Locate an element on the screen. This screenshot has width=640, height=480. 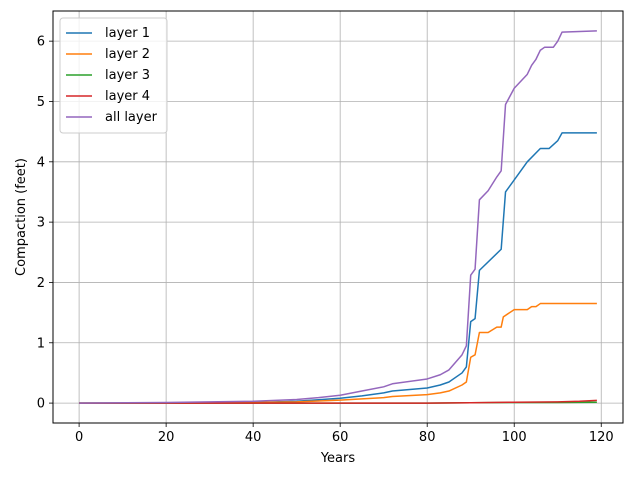
legend: layer 1 layer 2 layer 3 layer 4 all layer is located at coordinates (113, 75).